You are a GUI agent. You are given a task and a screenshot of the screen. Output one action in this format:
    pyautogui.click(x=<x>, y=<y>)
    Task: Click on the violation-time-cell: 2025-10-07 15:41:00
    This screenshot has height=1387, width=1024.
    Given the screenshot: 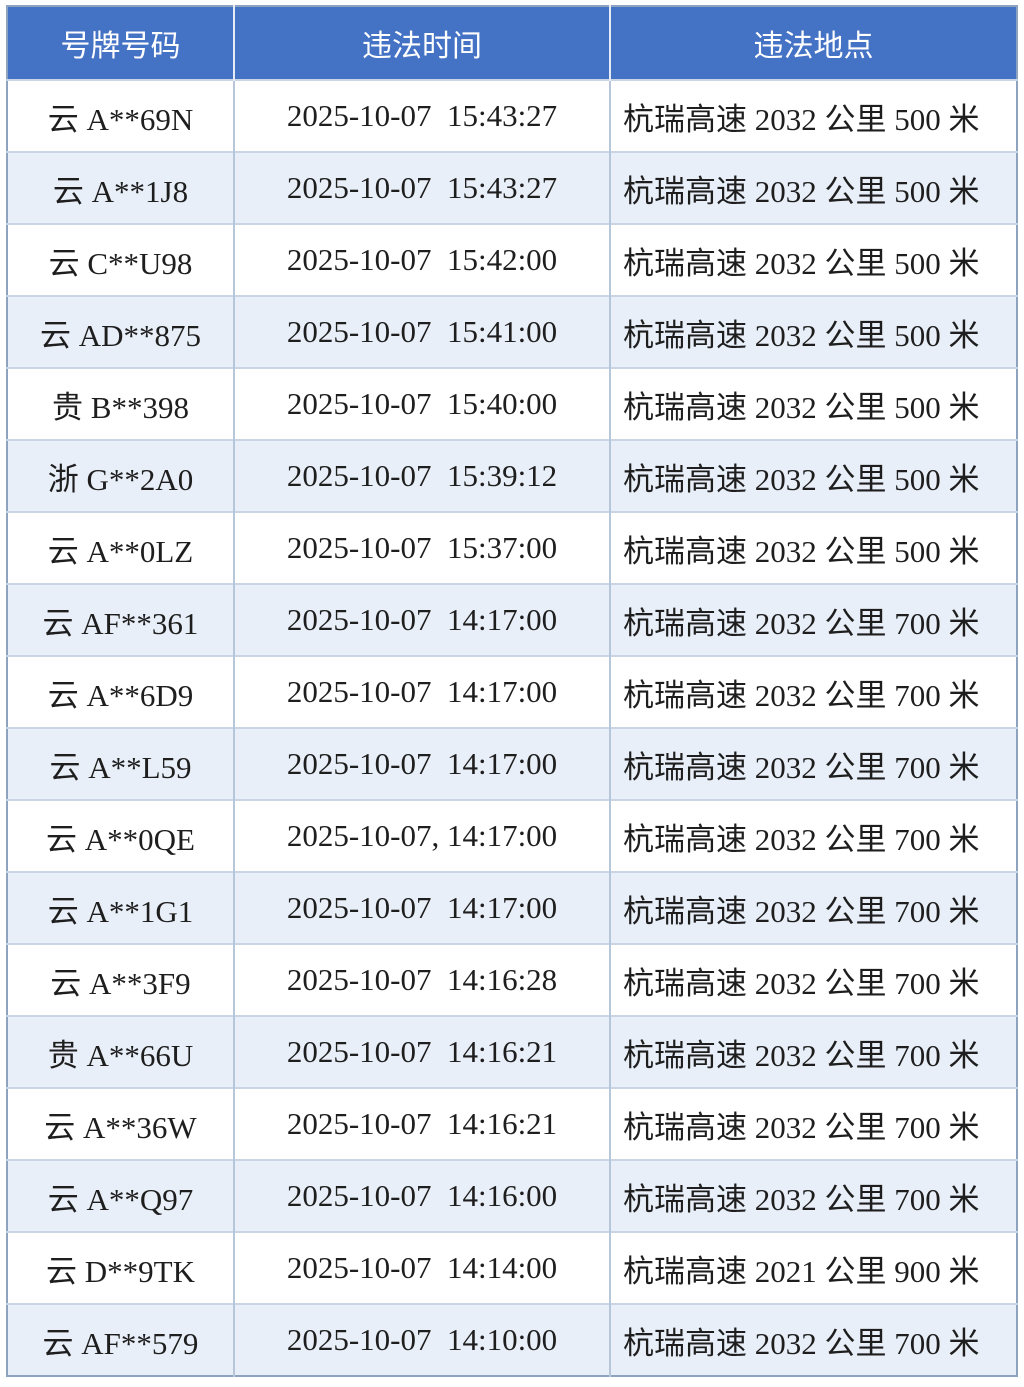 What is the action you would take?
    pyautogui.click(x=421, y=331)
    